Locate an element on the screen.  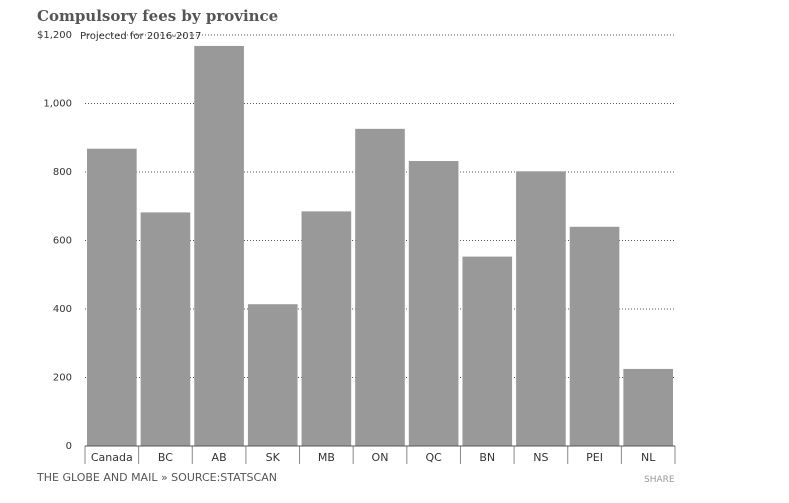
y-tick-label: 0 is located at coordinates (69, 446).